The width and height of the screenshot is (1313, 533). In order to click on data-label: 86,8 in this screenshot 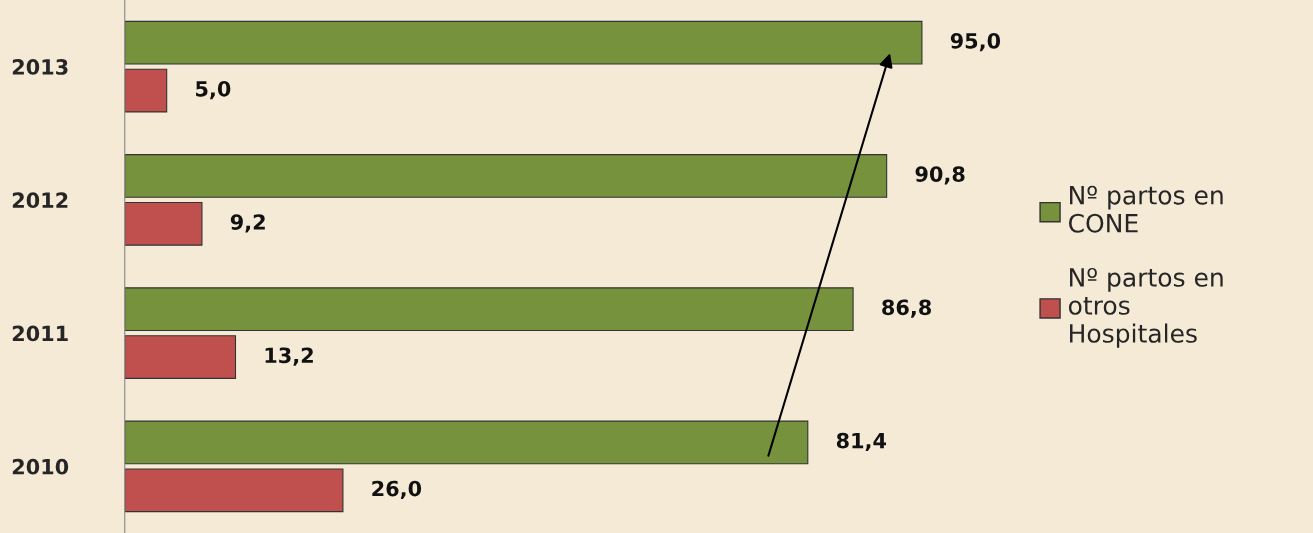, I will do `click(906, 308)`.